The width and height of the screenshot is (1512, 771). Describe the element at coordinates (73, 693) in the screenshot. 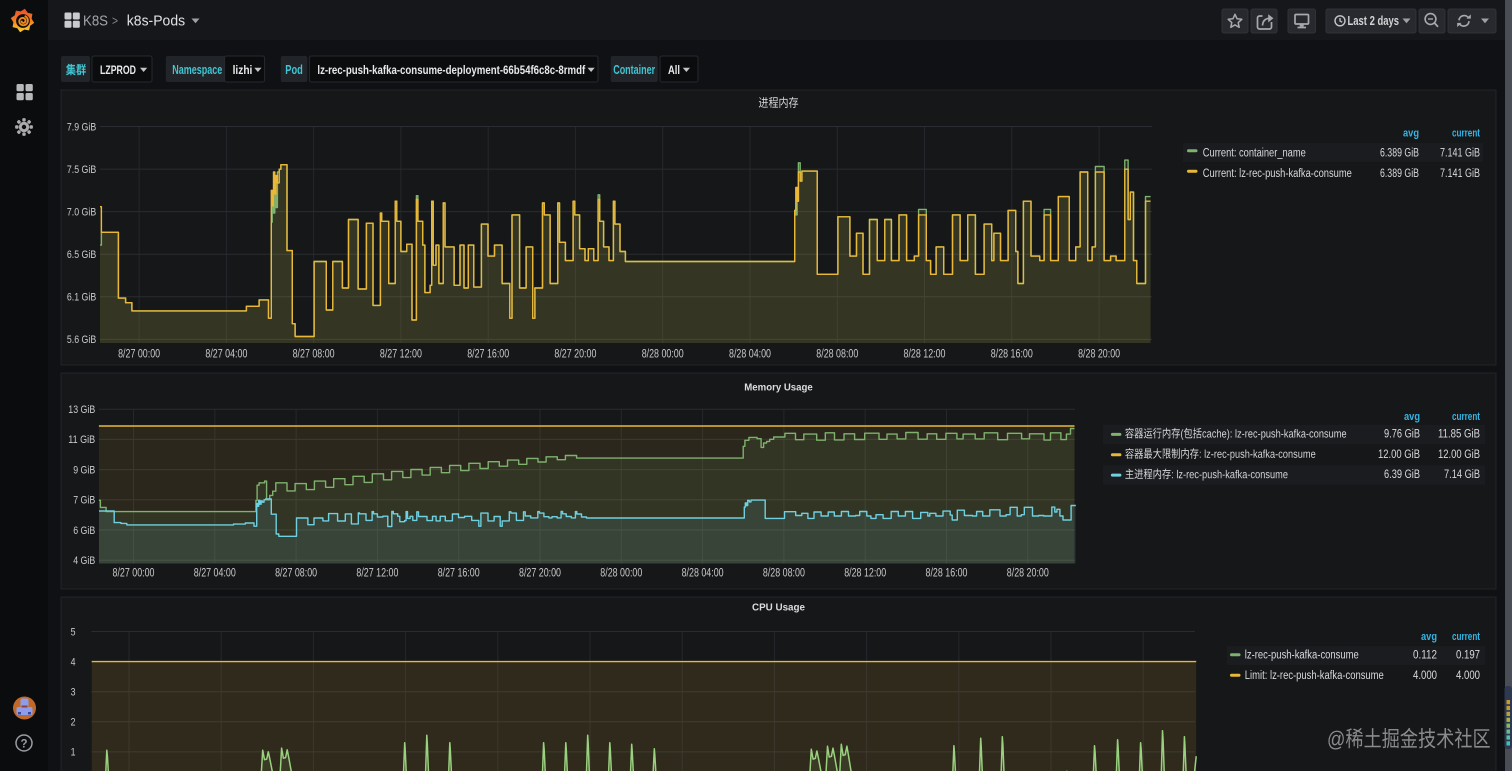

I see `svg-text: 3` at that location.